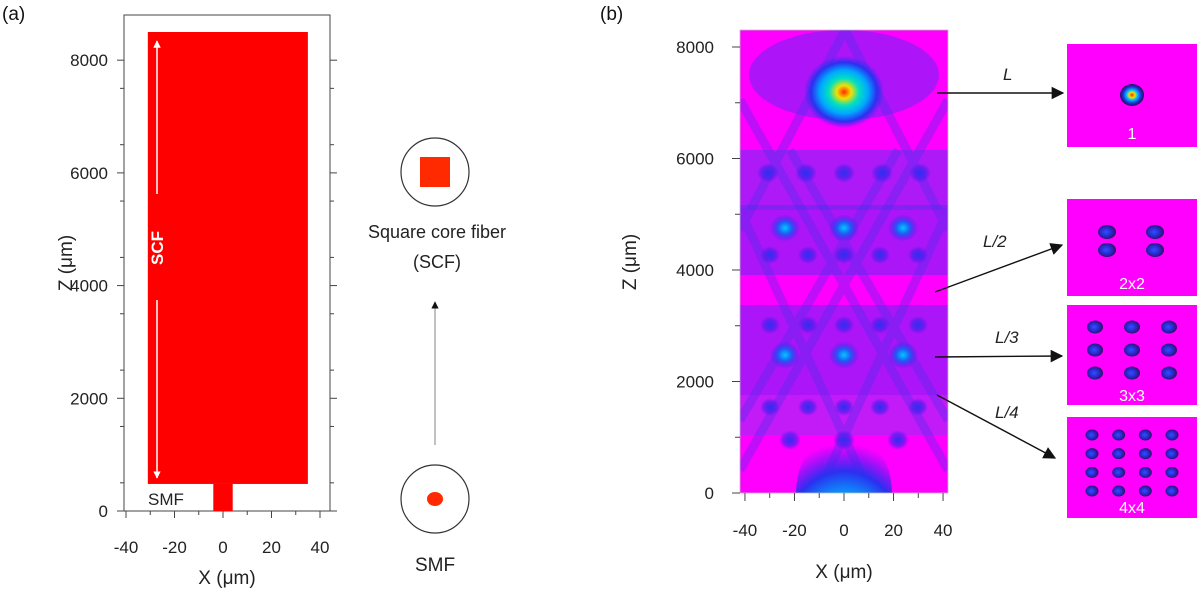 This screenshot has width=1200, height=592. I want to click on smf-region, so click(223, 497).